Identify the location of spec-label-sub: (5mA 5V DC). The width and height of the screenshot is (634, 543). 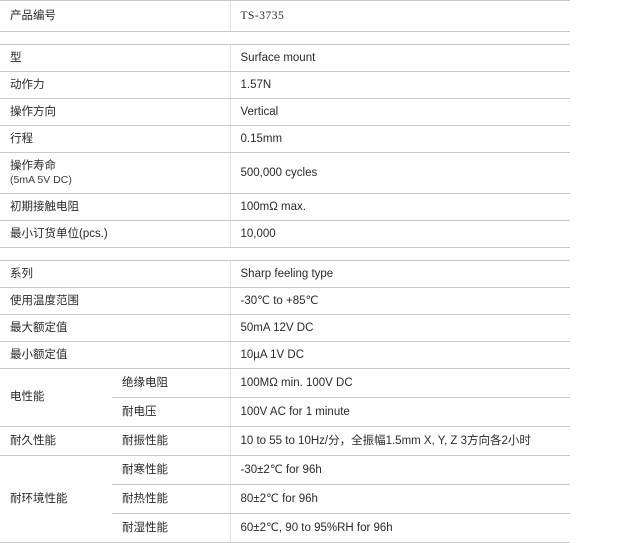
(41, 180).